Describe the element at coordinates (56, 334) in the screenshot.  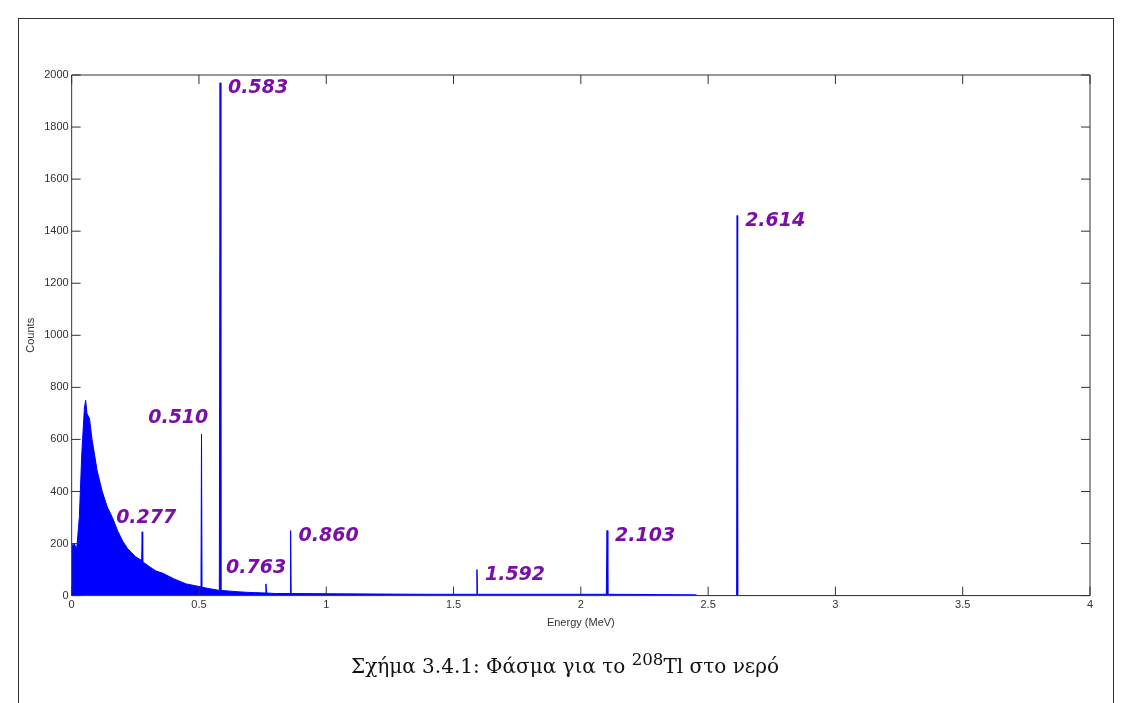
I see `y-tick-label: 1000` at that location.